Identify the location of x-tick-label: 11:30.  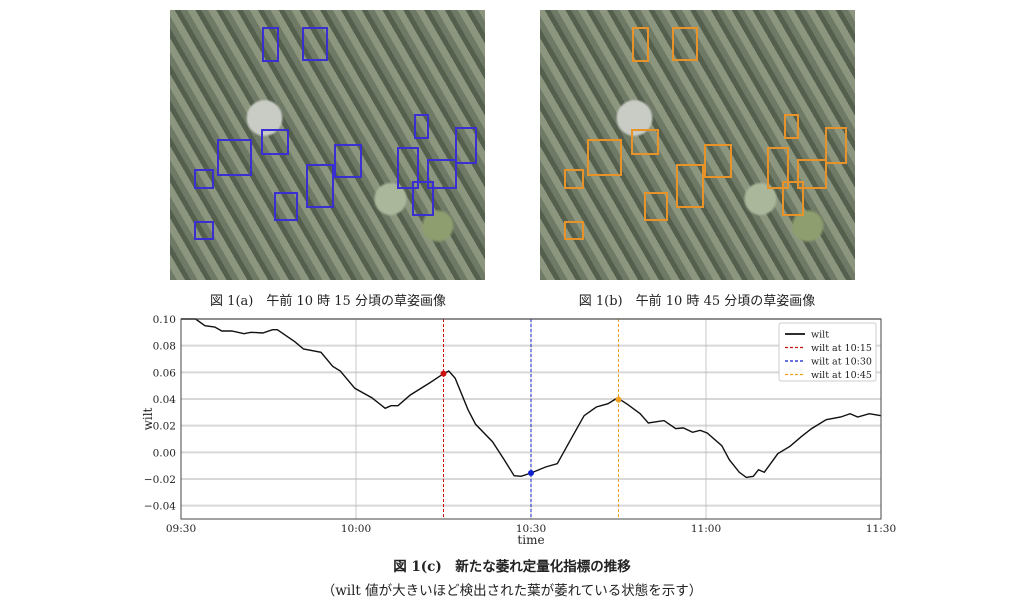
(881, 529).